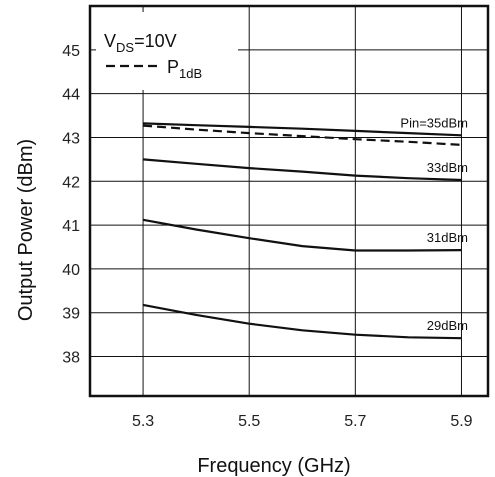 Image resolution: width=495 pixels, height=477 pixels. Describe the element at coordinates (461, 421) in the screenshot. I see `x-tick-label: 5.9` at that location.